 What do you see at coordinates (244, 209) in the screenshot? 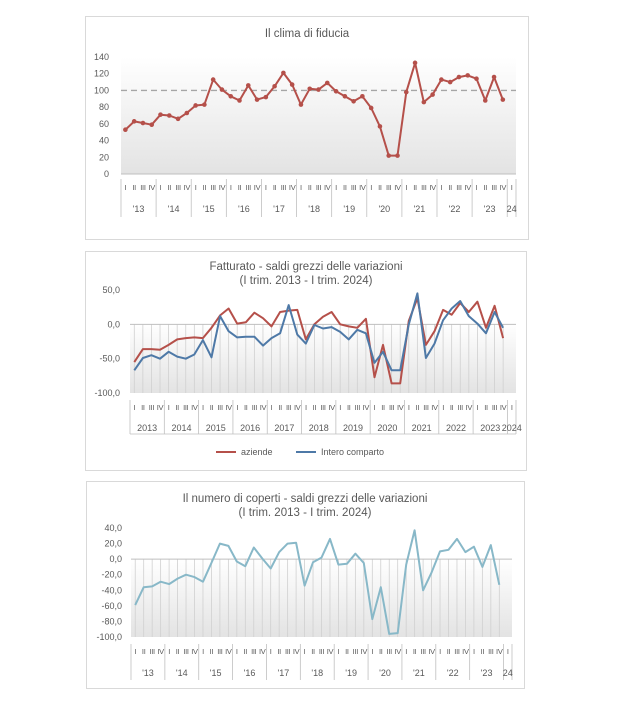
I see `year-label: '16` at bounding box center [244, 209].